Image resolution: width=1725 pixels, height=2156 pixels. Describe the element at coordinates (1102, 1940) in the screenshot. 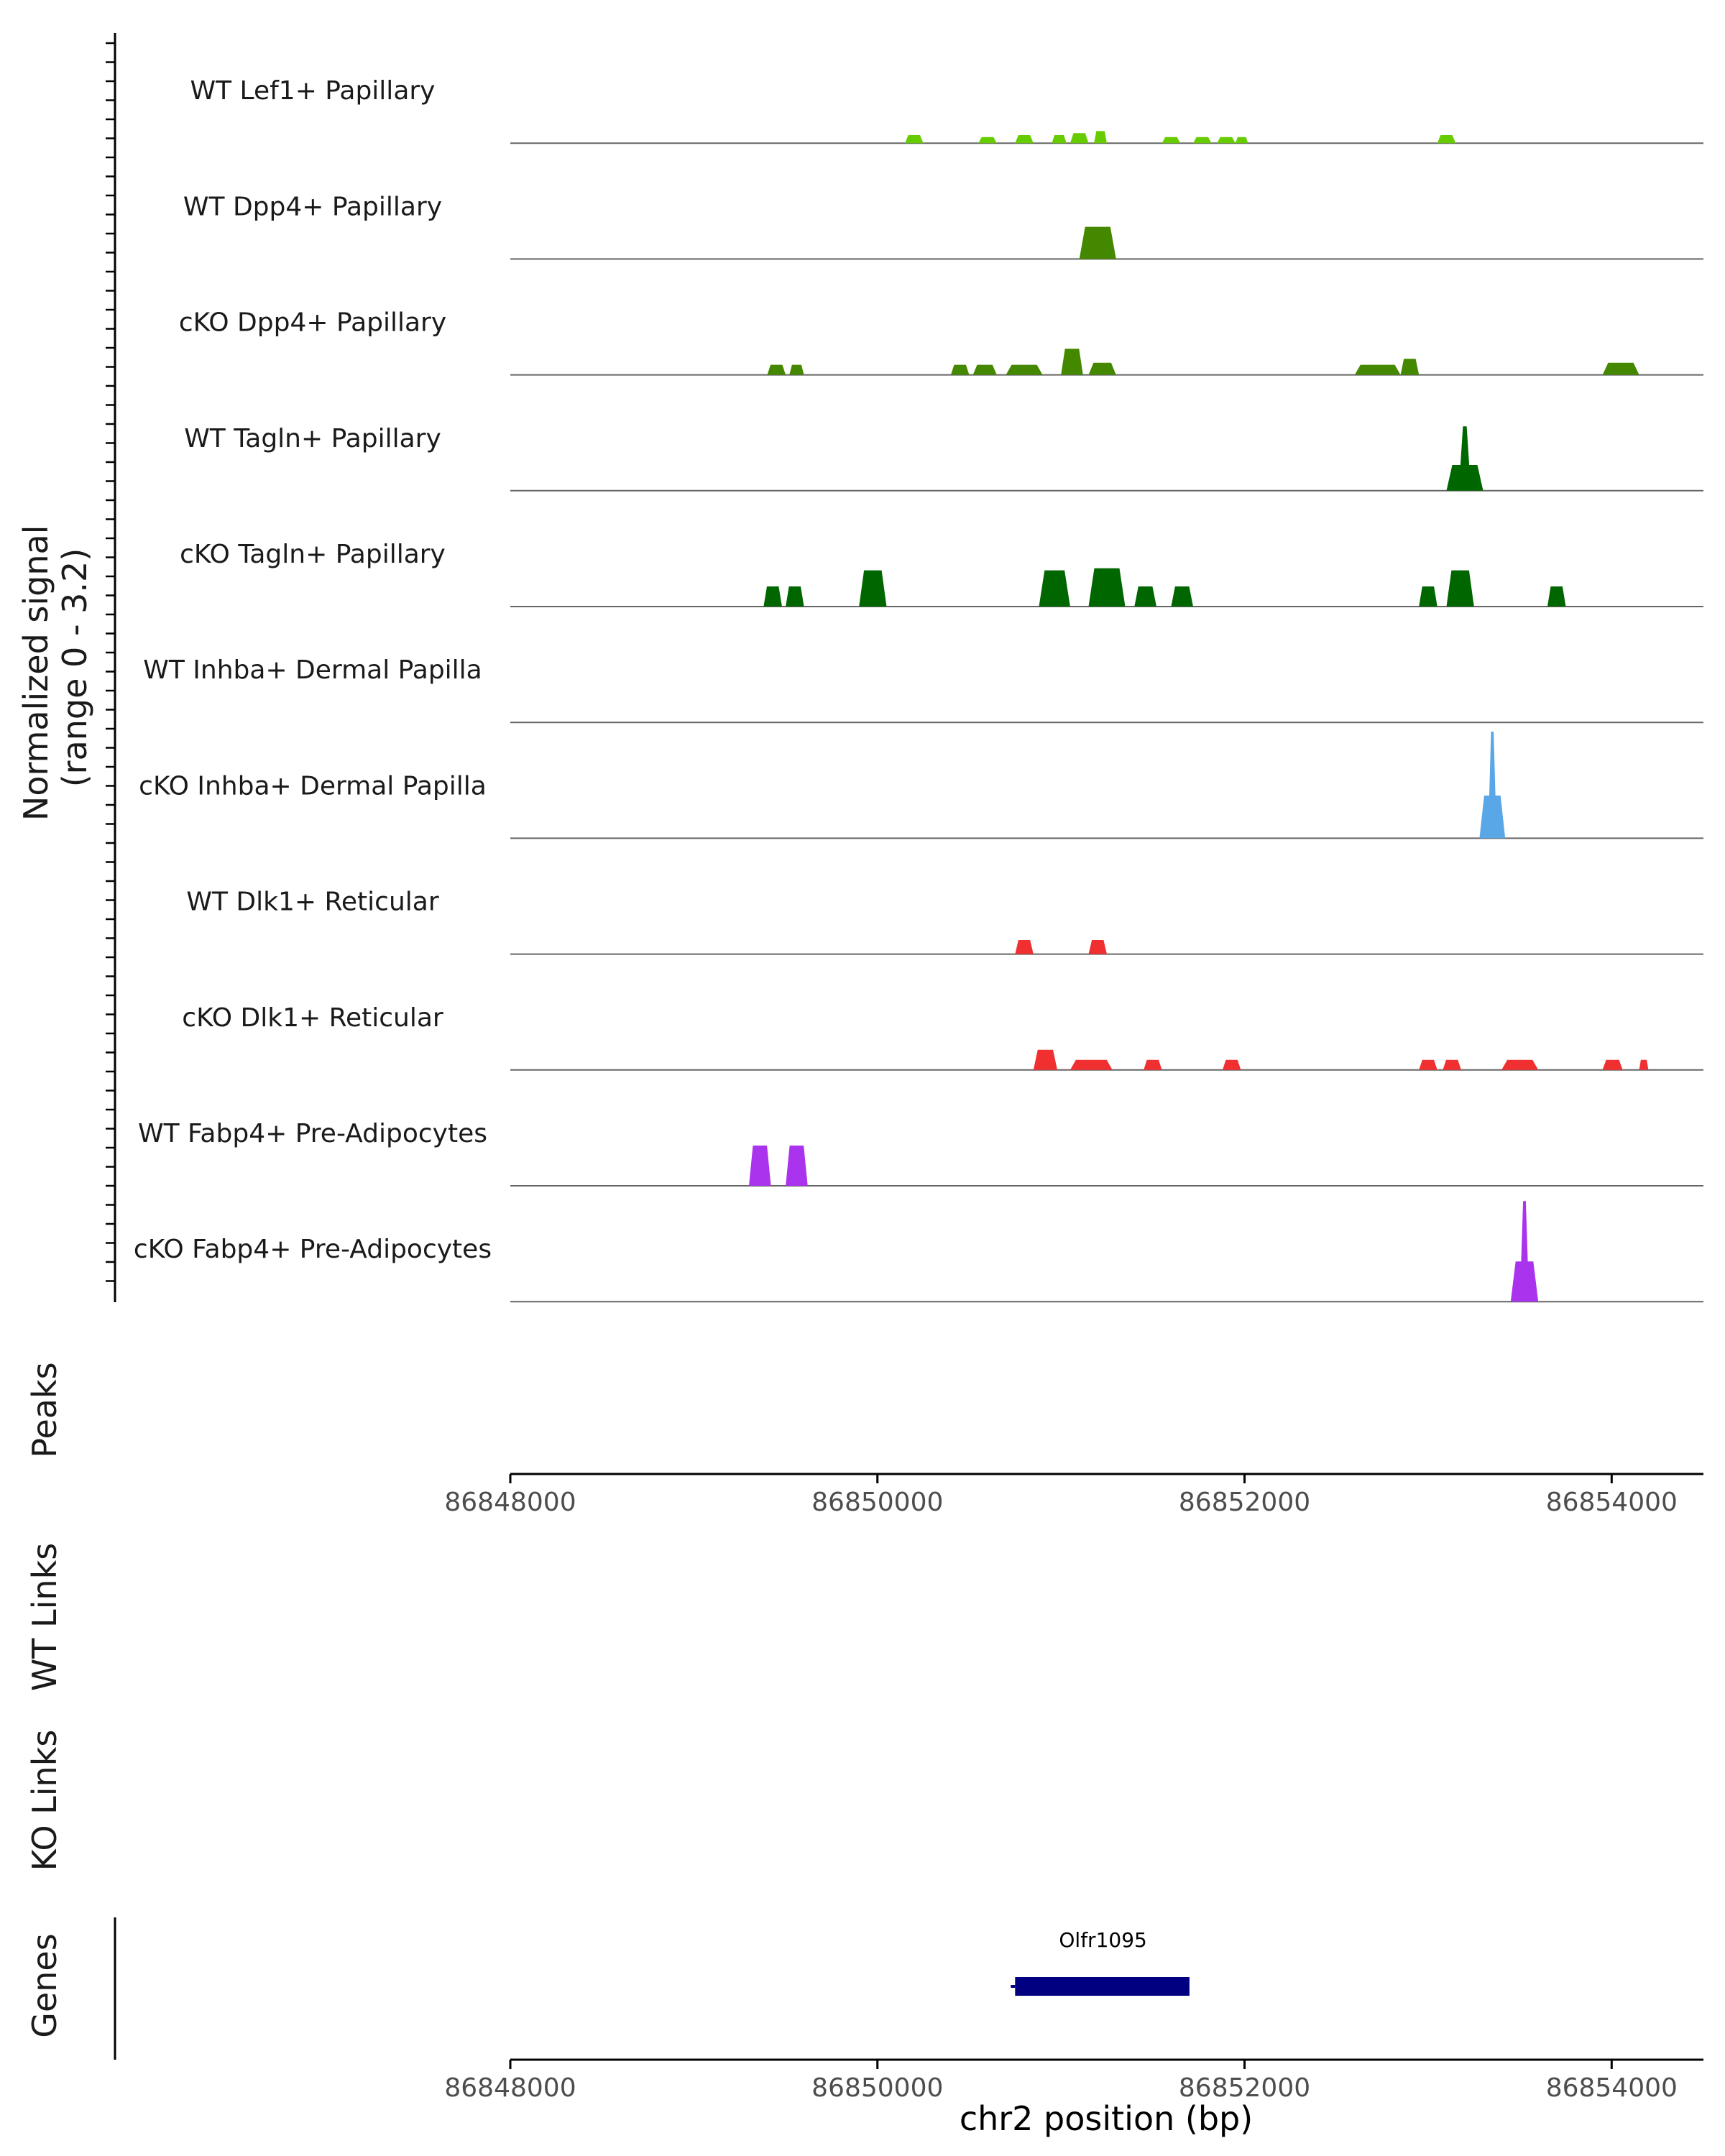

I see `gene-label: Olfr1095` at that location.